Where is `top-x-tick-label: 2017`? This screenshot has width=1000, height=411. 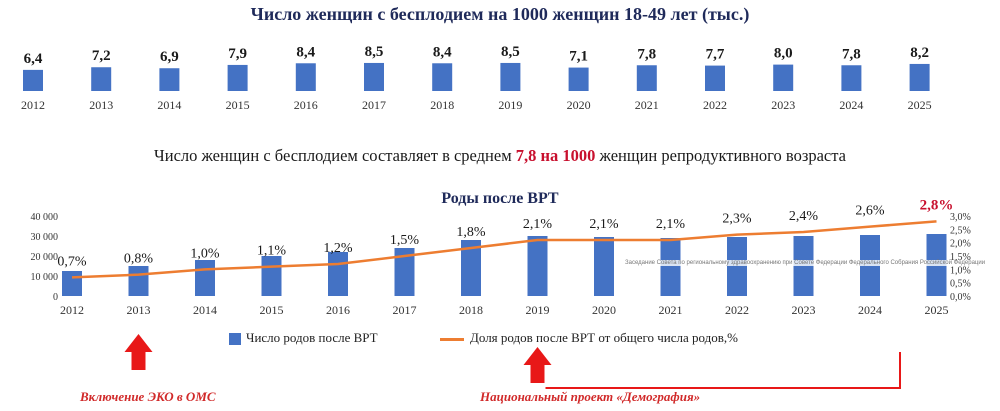 top-x-tick-label: 2017 is located at coordinates (374, 105).